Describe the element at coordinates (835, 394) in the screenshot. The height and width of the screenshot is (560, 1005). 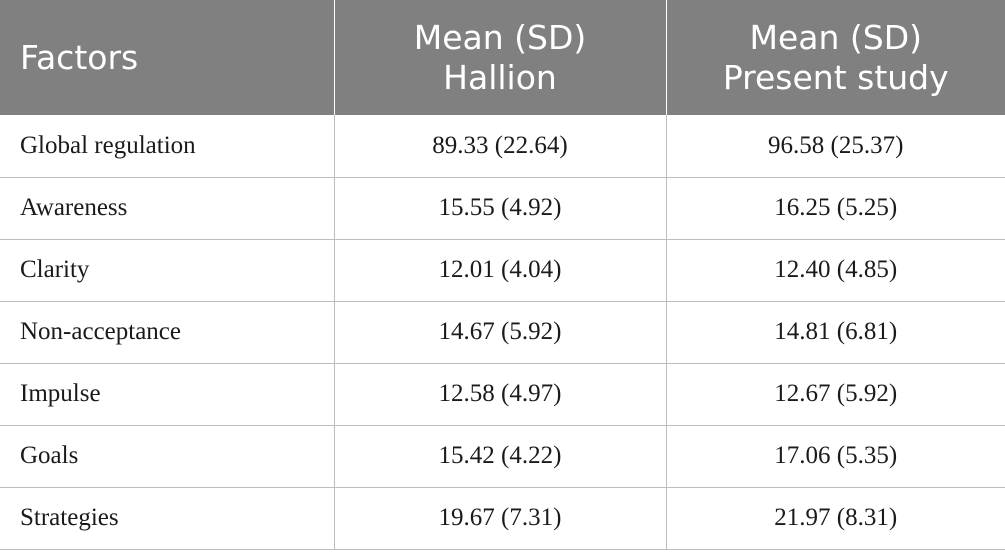
I see `present-value-cell: 12.67 (5.92)` at that location.